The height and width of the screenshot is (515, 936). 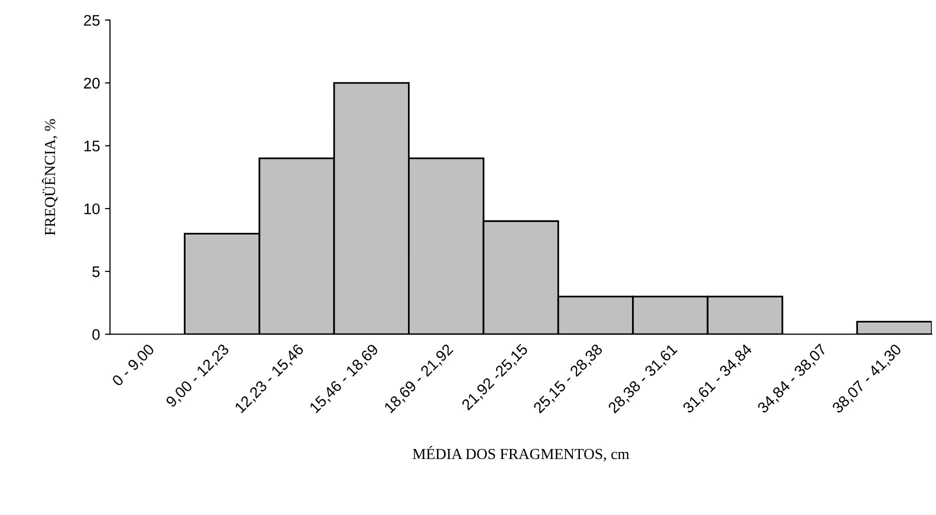 What do you see at coordinates (92, 83) in the screenshot?
I see `y-tick-label: 20` at bounding box center [92, 83].